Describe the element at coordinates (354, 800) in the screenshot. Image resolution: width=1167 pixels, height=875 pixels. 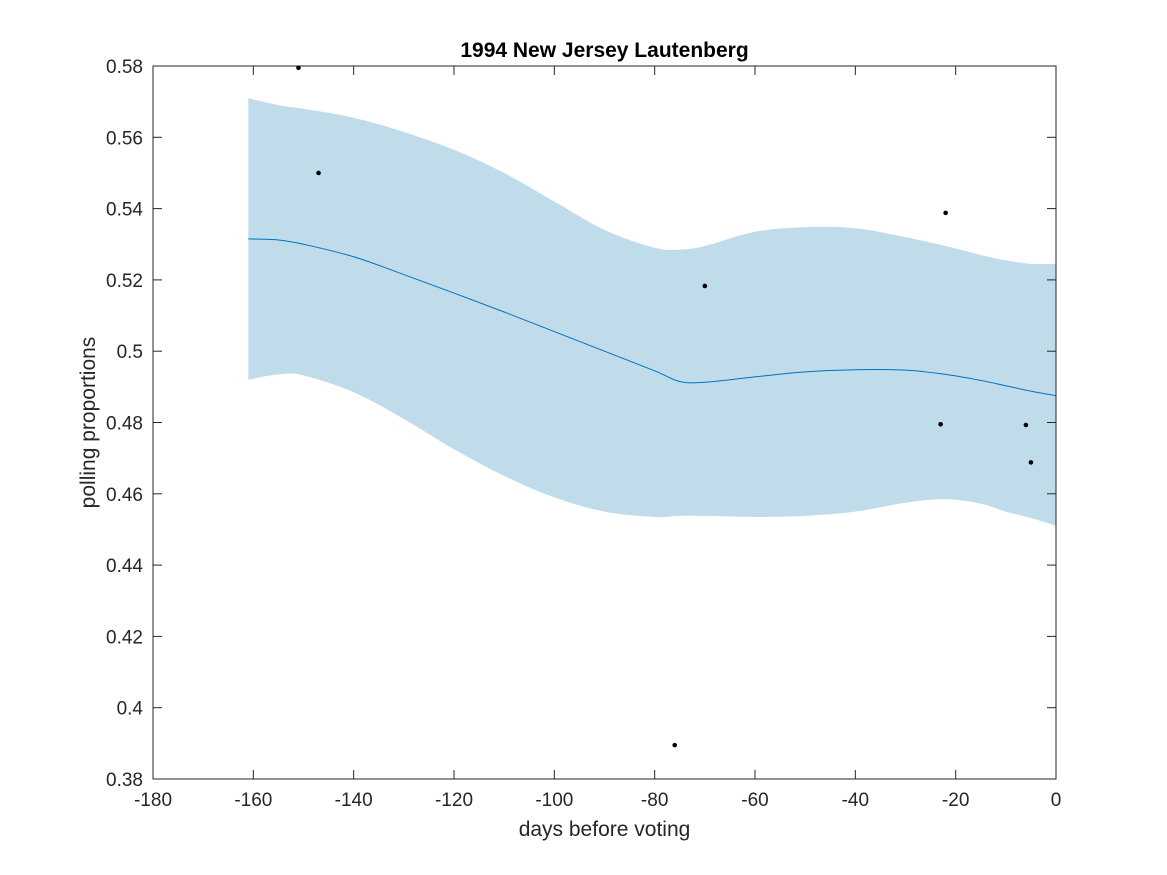
I see `x-tick-label: -140` at that location.